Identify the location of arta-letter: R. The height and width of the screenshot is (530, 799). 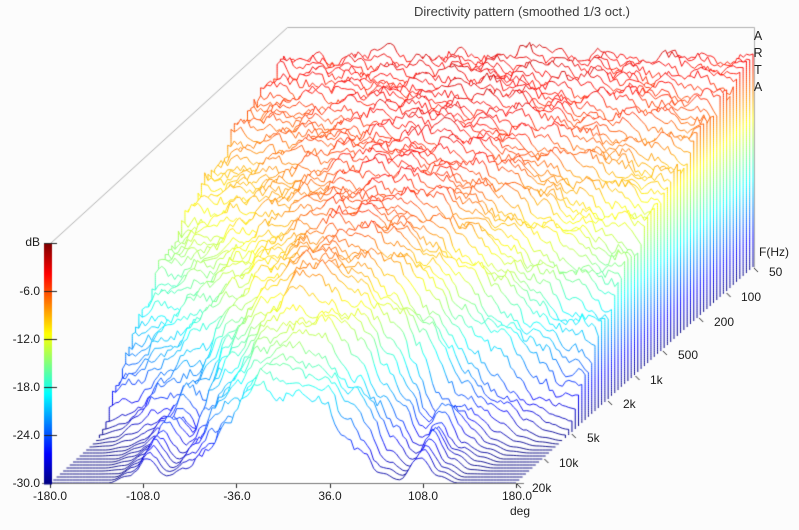
(758, 53).